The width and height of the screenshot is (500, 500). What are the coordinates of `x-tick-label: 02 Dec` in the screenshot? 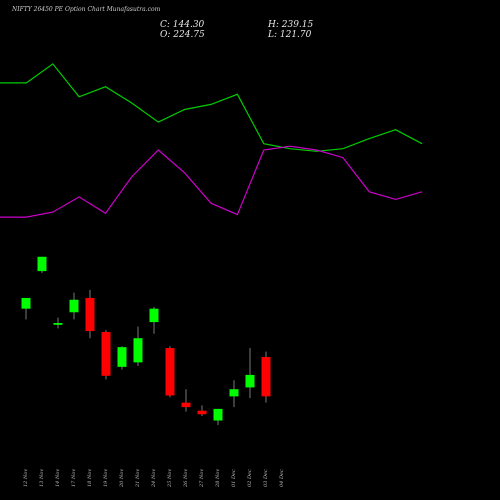 It's located at (250, 478).